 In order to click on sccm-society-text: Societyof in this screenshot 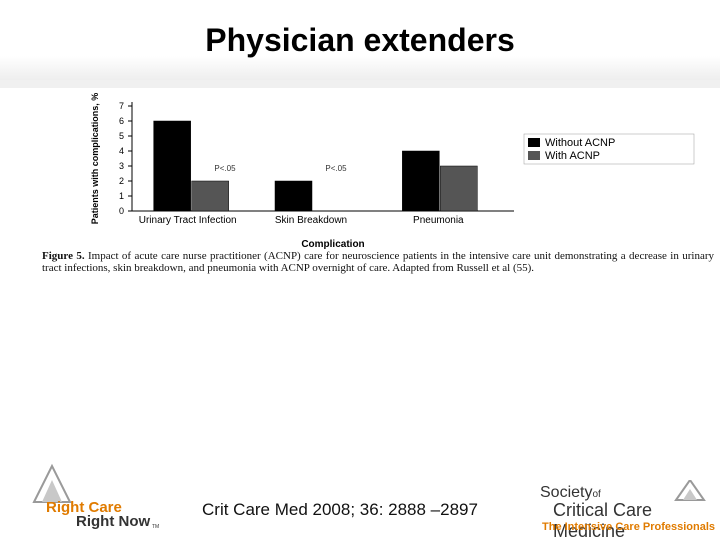, I will do `click(570, 493)`.